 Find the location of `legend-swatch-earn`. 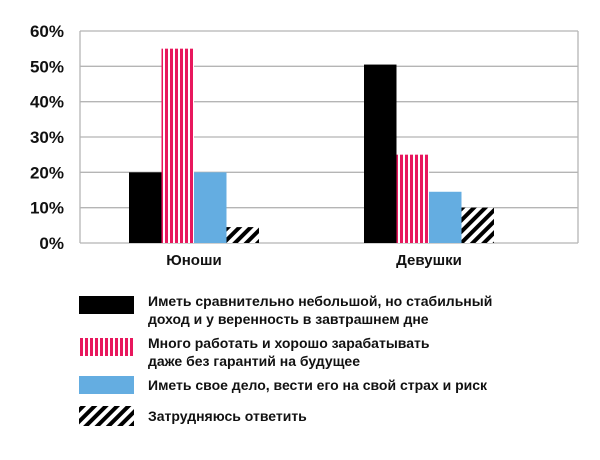

legend-swatch-earn is located at coordinates (106, 347).